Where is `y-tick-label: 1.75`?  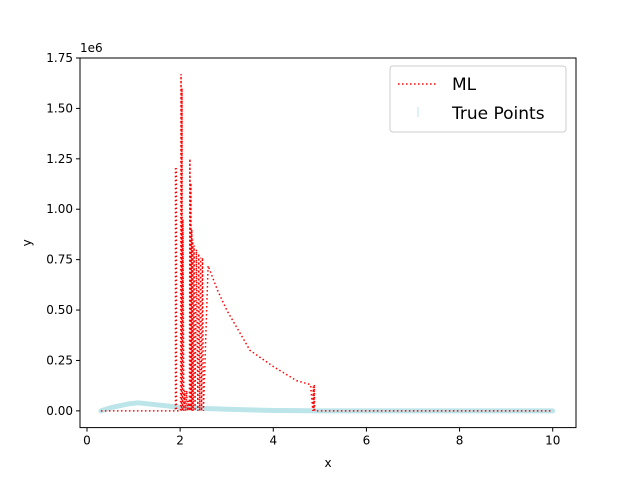 y-tick-label: 1.75 is located at coordinates (59, 58).